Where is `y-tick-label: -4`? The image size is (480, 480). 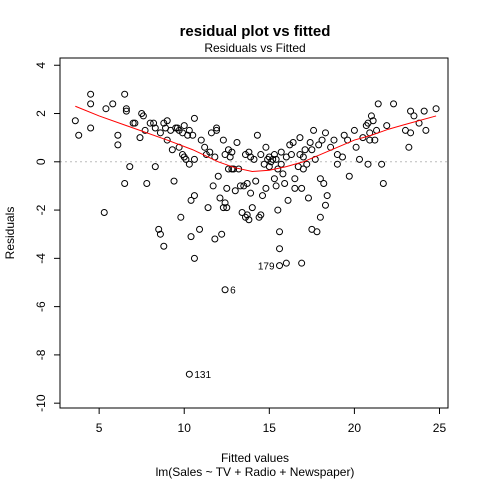 y-tick-label: -4 is located at coordinates (41, 258).